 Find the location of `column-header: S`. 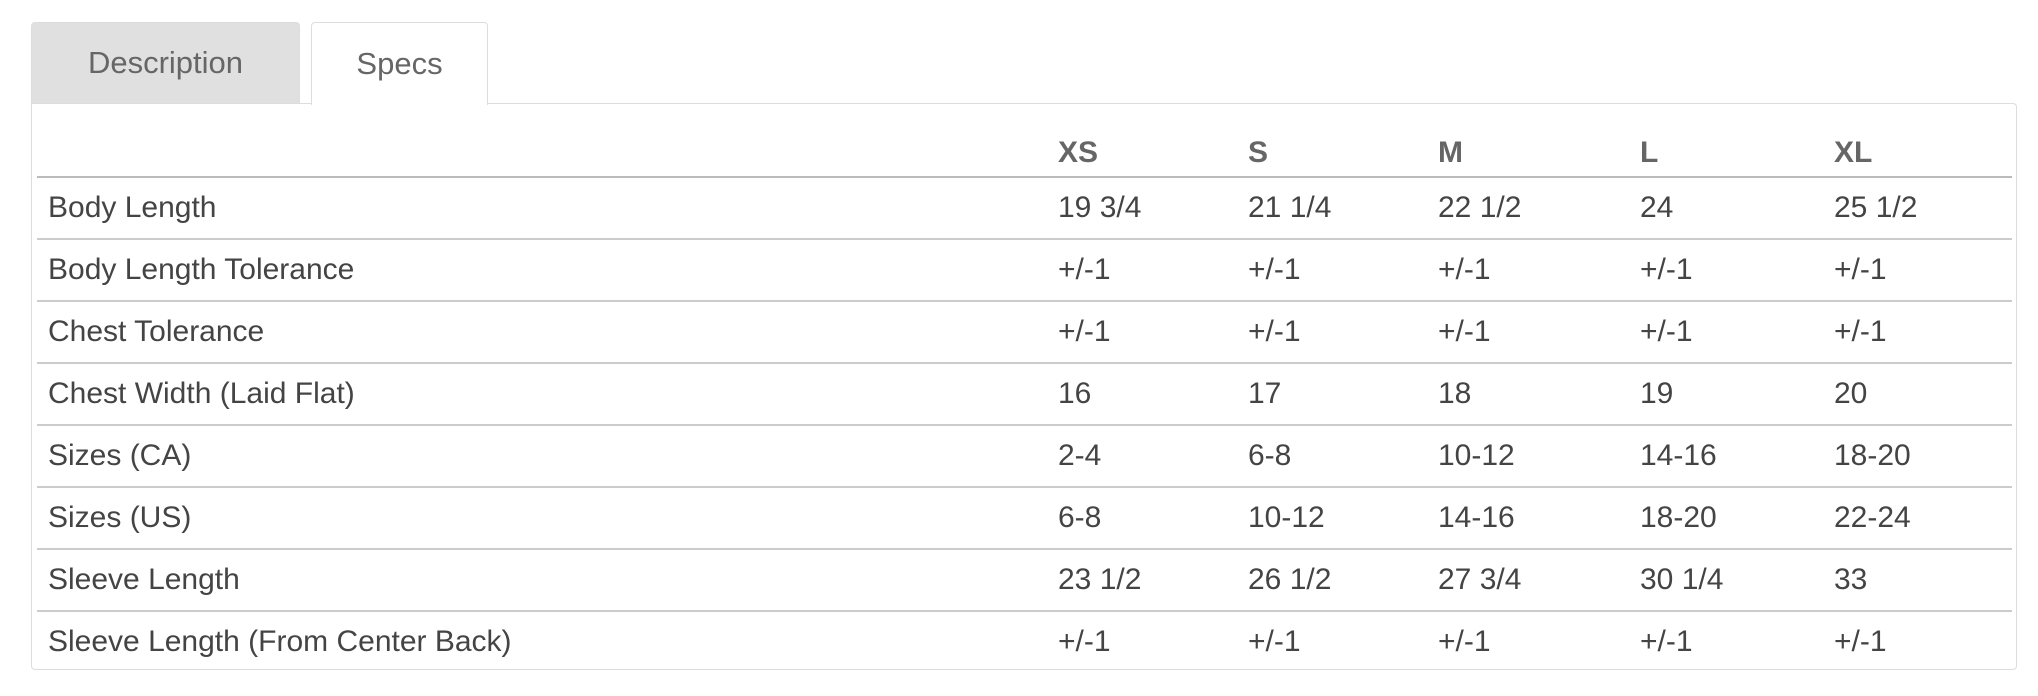

column-header: S is located at coordinates (1343, 151).